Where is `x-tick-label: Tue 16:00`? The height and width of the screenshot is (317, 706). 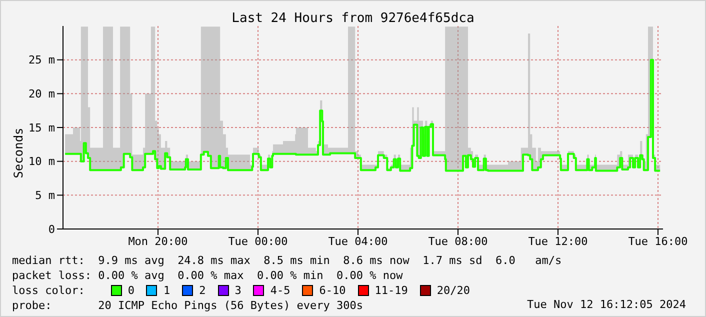
x-tick-label: Tue 16:00 is located at coordinates (658, 241).